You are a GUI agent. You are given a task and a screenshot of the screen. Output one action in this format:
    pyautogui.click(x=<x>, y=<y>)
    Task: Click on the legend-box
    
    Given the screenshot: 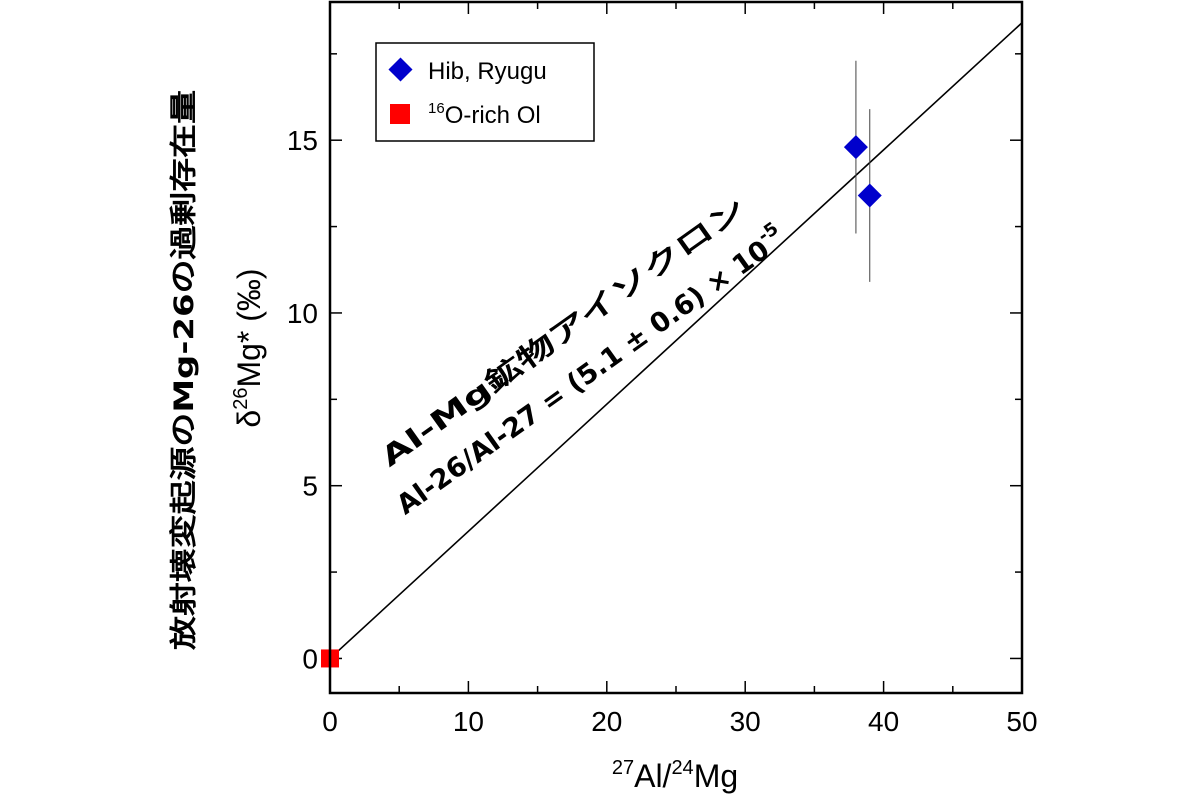 What is the action you would take?
    pyautogui.click(x=485, y=92)
    